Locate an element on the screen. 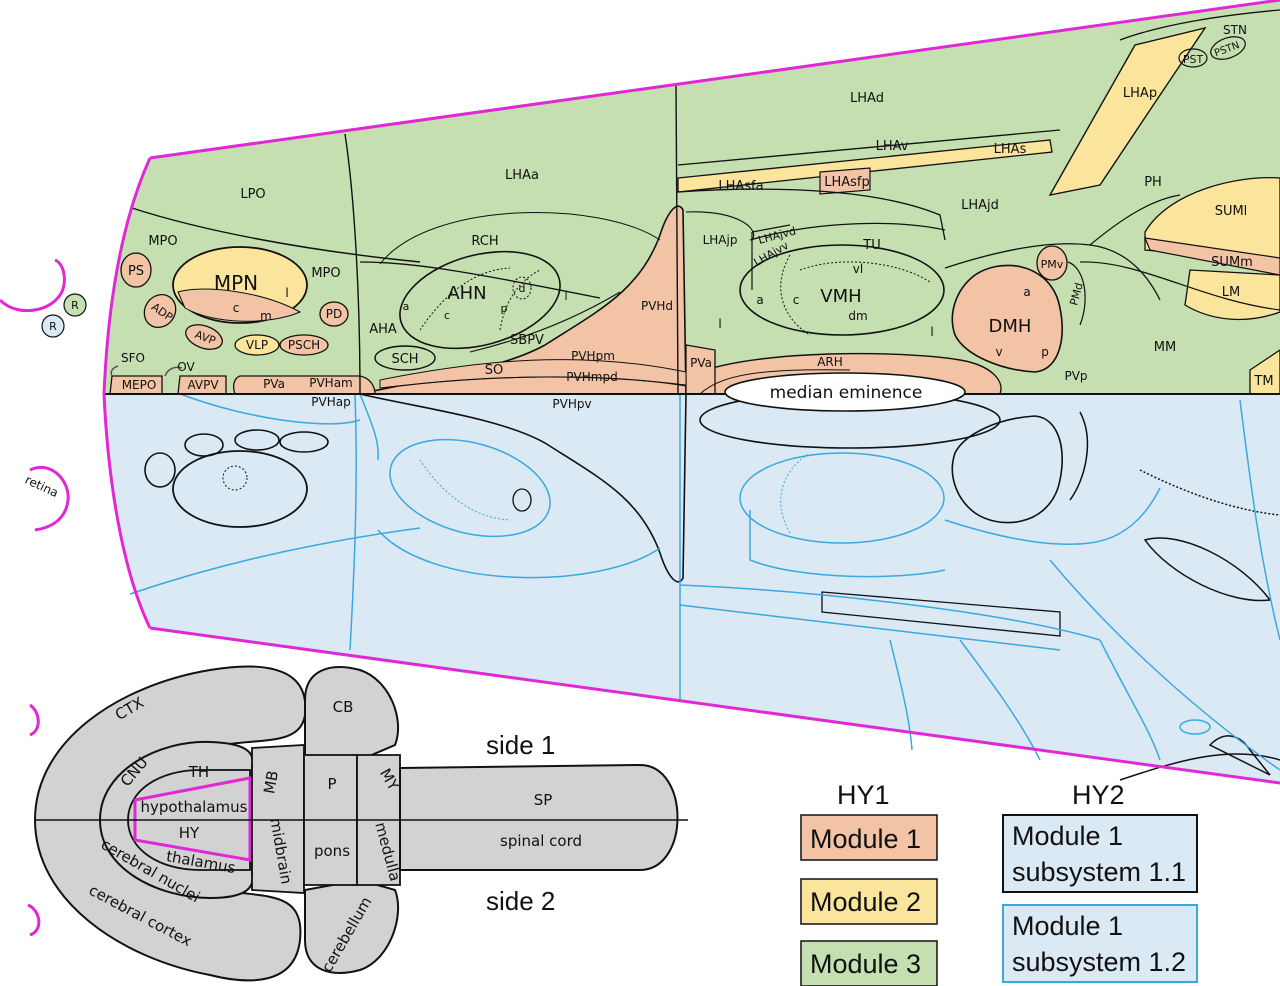 This screenshot has height=986, width=1280. brain-cerebellum-shape is located at coordinates (352, 926).